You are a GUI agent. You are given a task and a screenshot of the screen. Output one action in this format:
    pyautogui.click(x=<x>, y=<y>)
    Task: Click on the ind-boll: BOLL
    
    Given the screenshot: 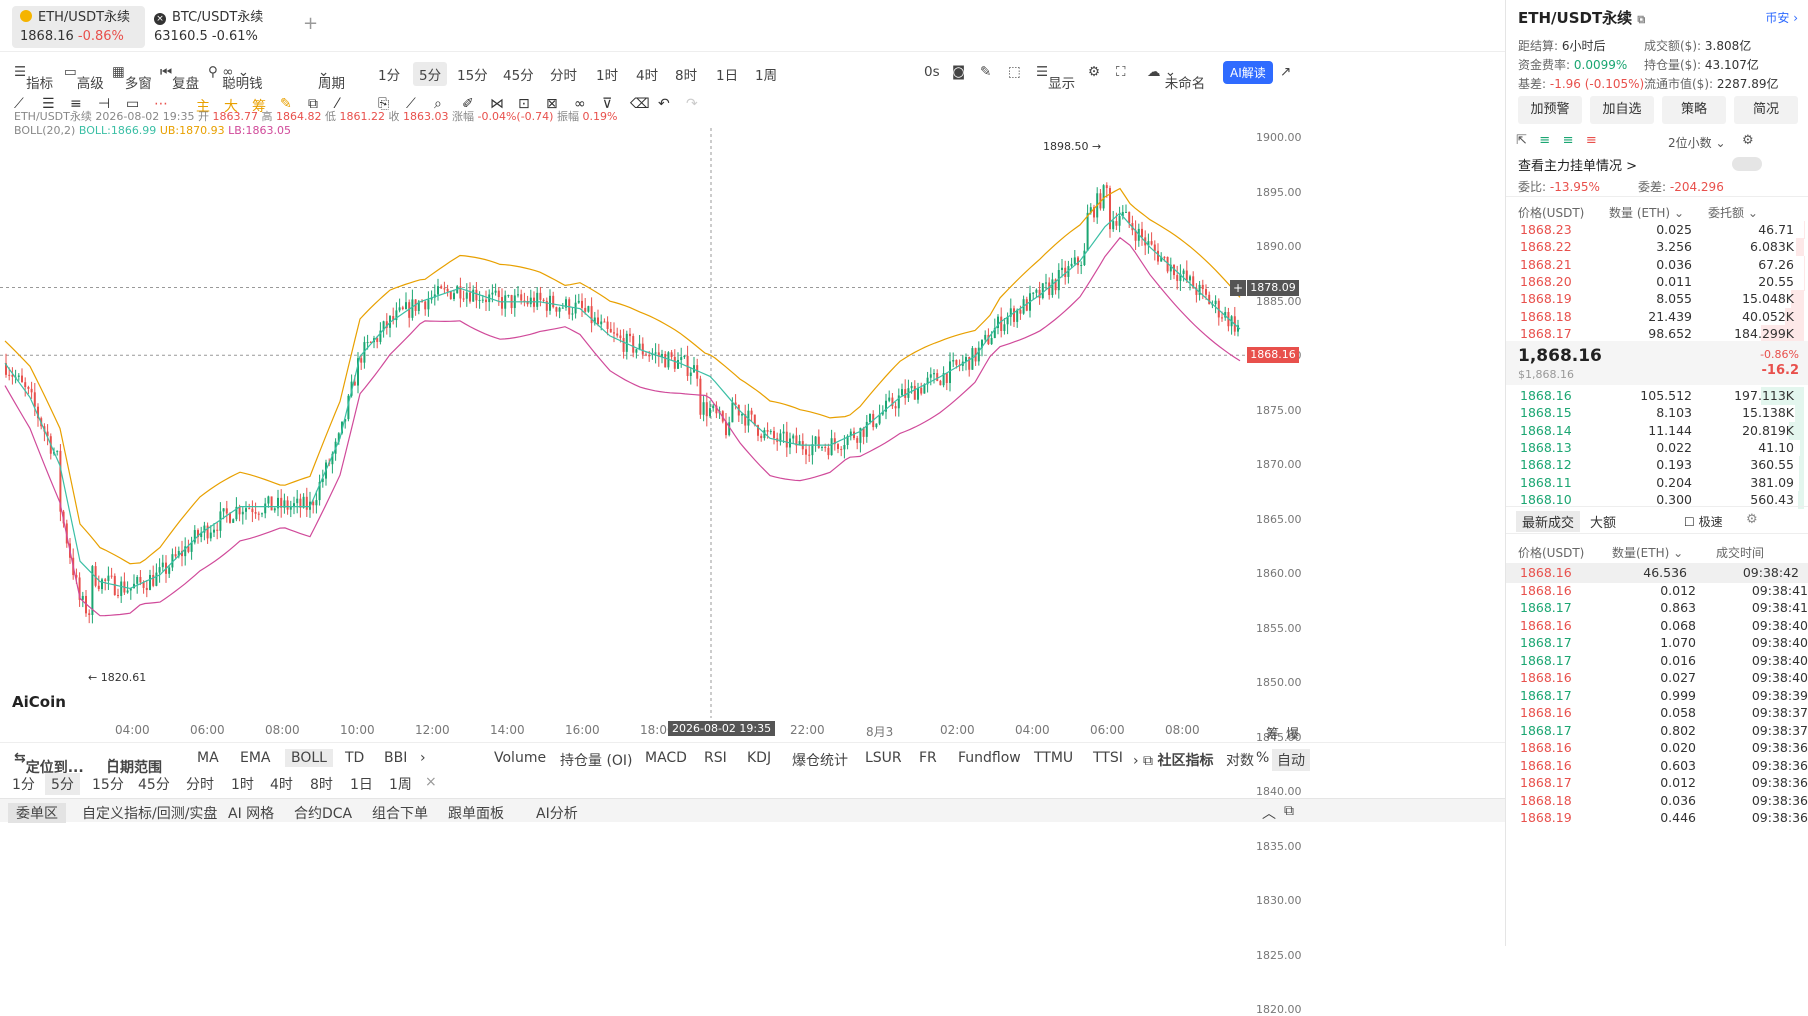 What is the action you would take?
    pyautogui.click(x=309, y=758)
    